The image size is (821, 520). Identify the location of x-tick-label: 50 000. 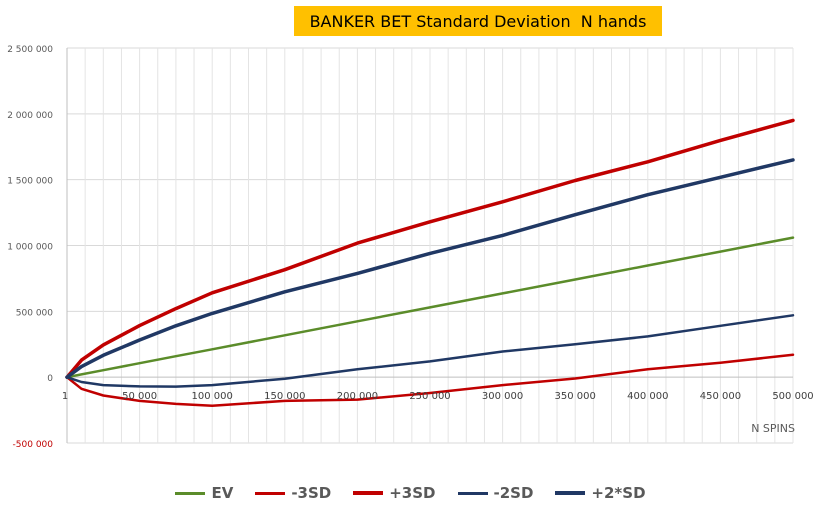
(139, 396).